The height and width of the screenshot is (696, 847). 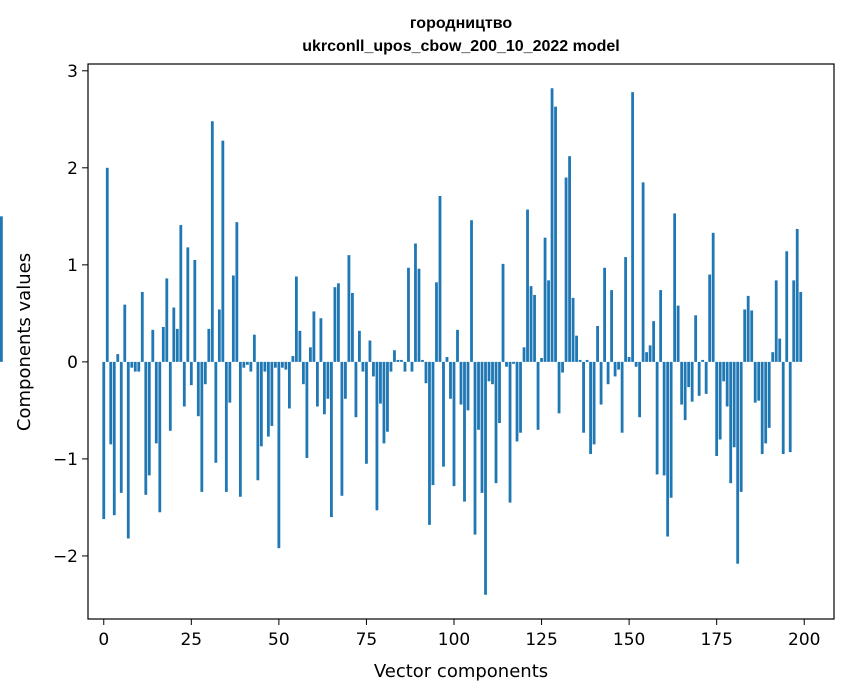 What do you see at coordinates (367, 640) in the screenshot?
I see `x-tick-label: 75` at bounding box center [367, 640].